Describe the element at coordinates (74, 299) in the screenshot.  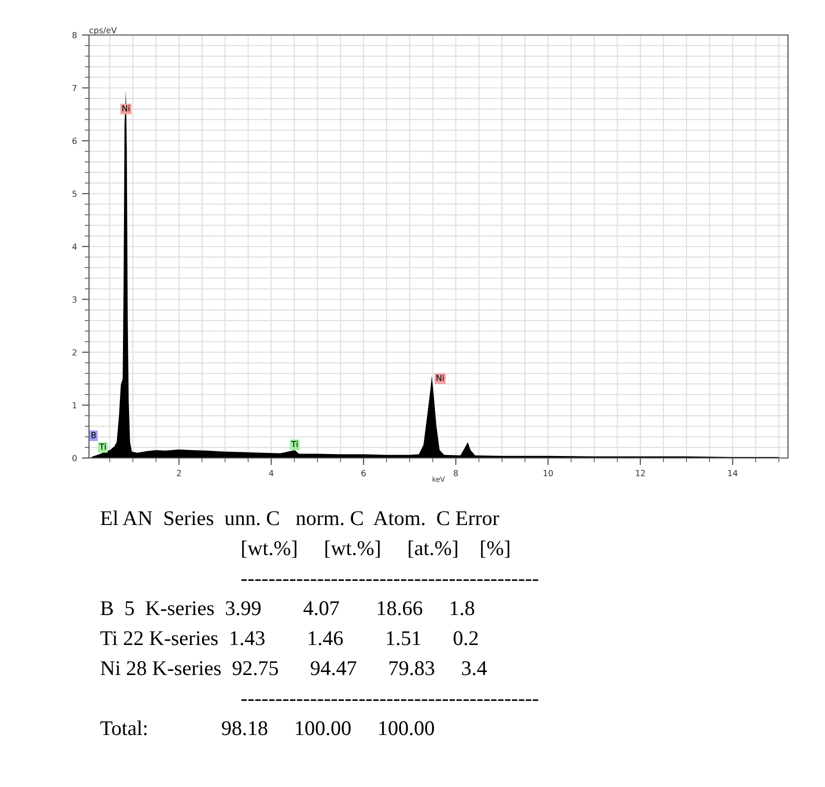
I see `y-tick-label: 3` at that location.